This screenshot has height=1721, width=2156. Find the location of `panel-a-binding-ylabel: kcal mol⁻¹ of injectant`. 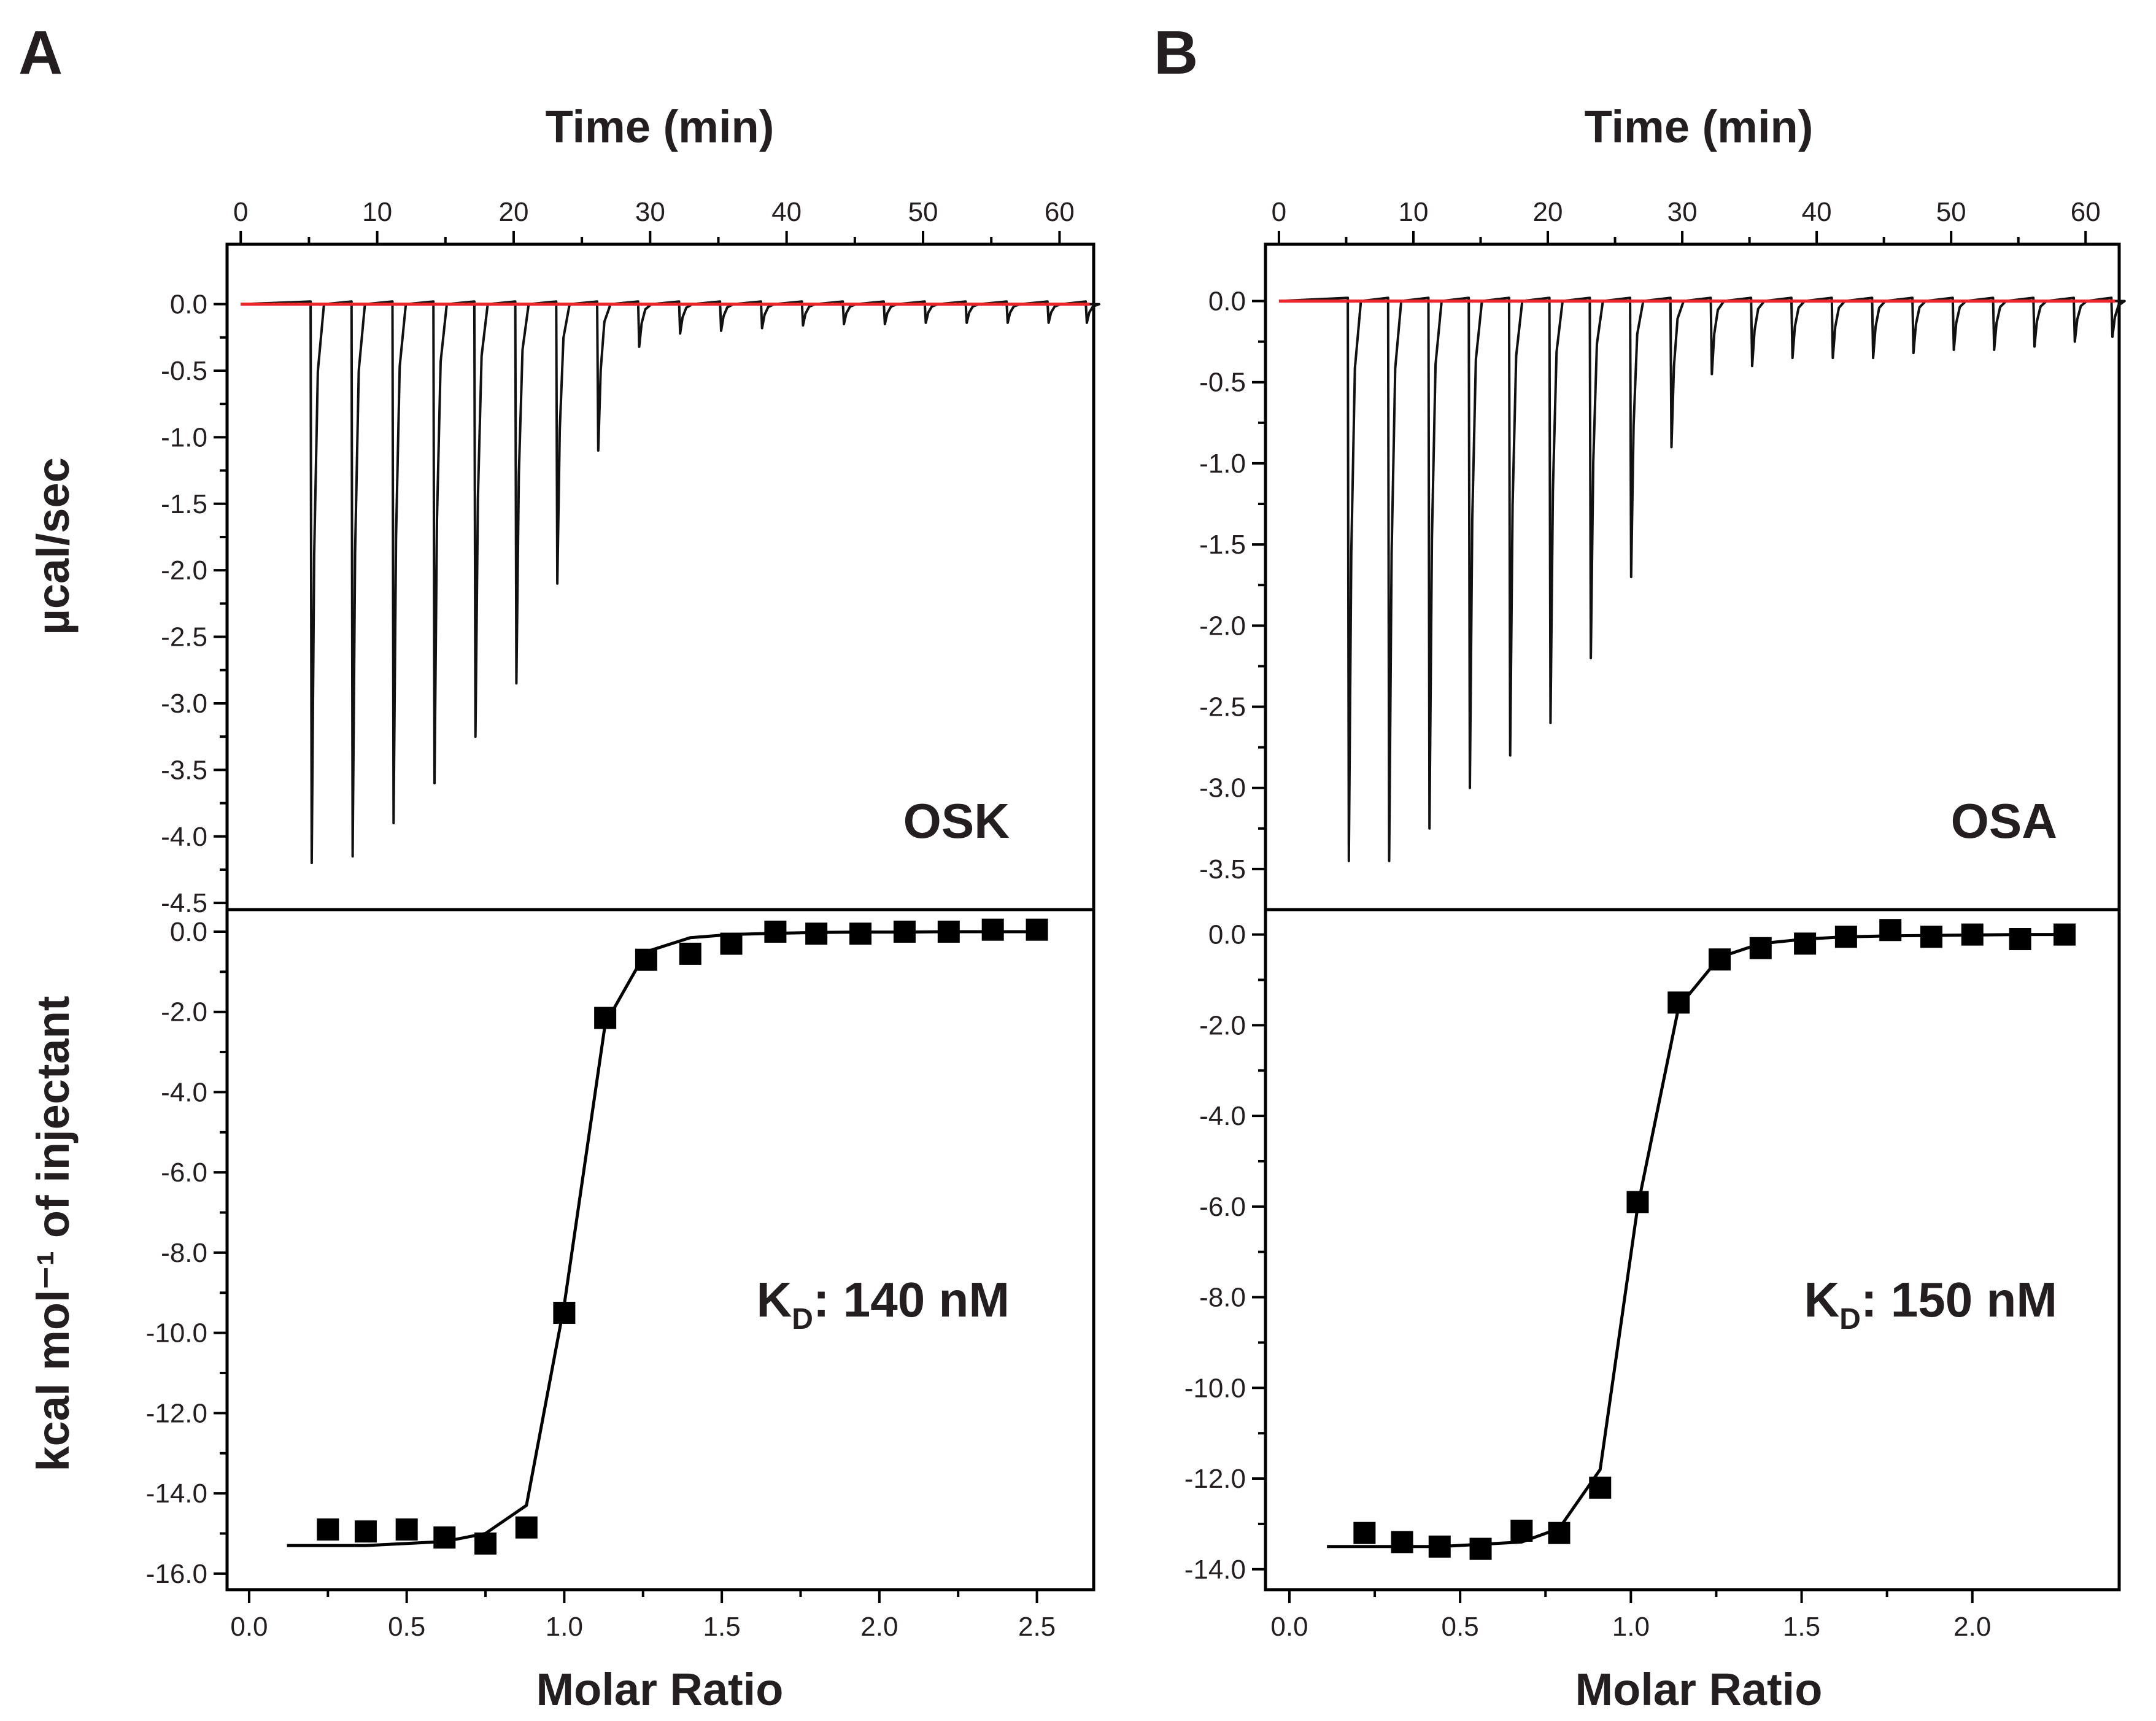

panel-a-binding-ylabel: kcal mol⁻¹ of injectant is located at coordinates (53, 1233).